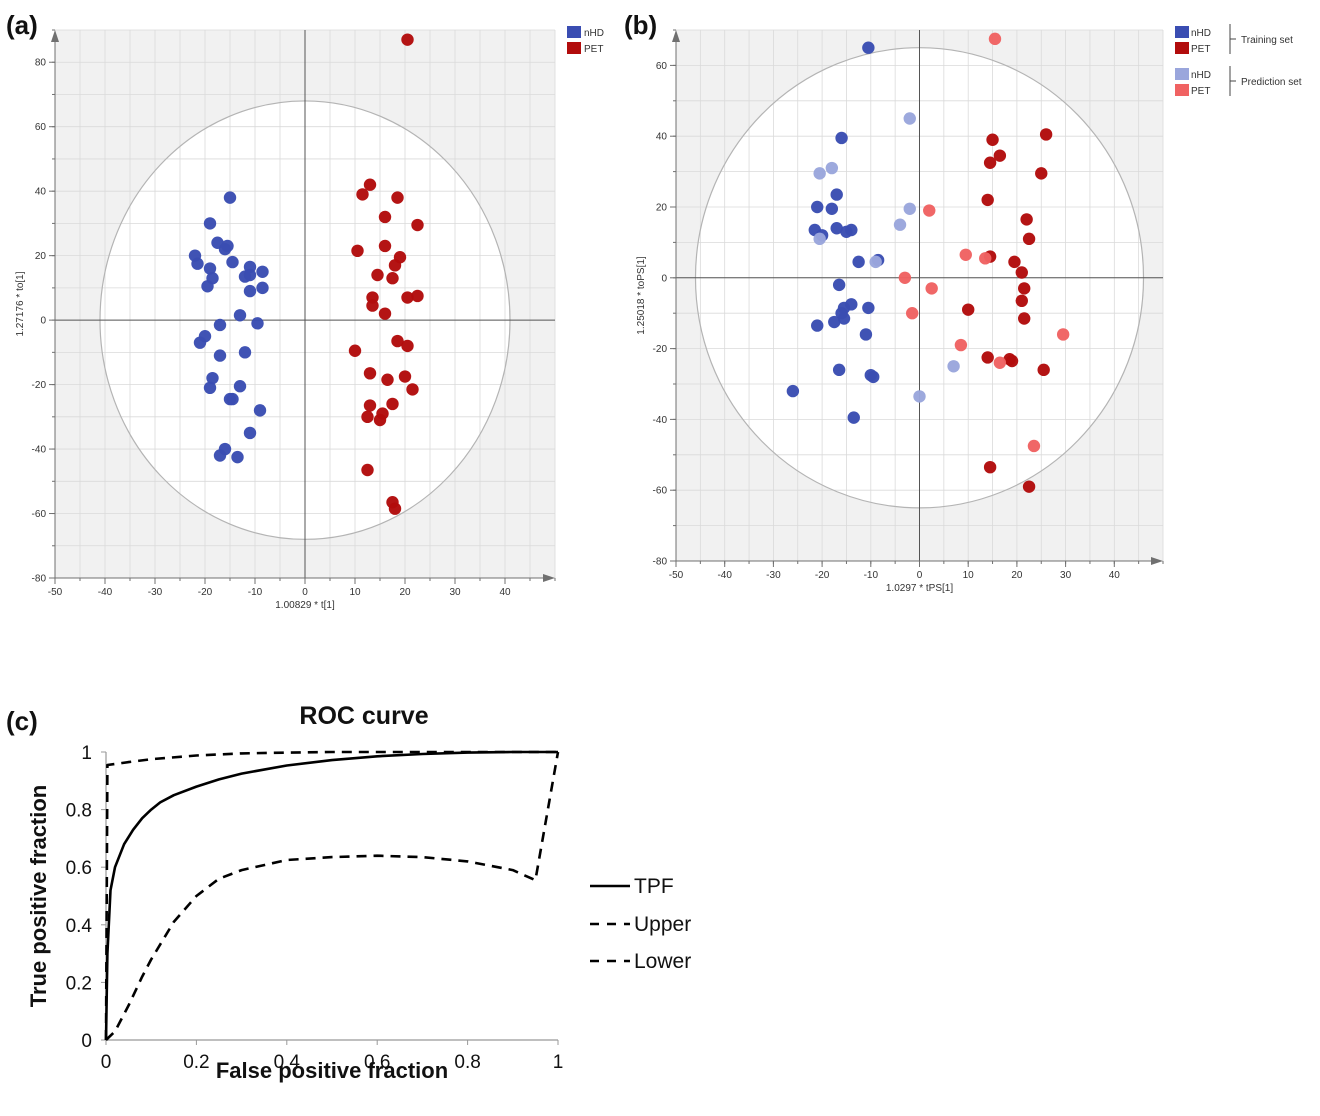 The image size is (1320, 1116). What do you see at coordinates (79, 811) in the screenshot?
I see `y-tick-label: 0.8` at bounding box center [79, 811].